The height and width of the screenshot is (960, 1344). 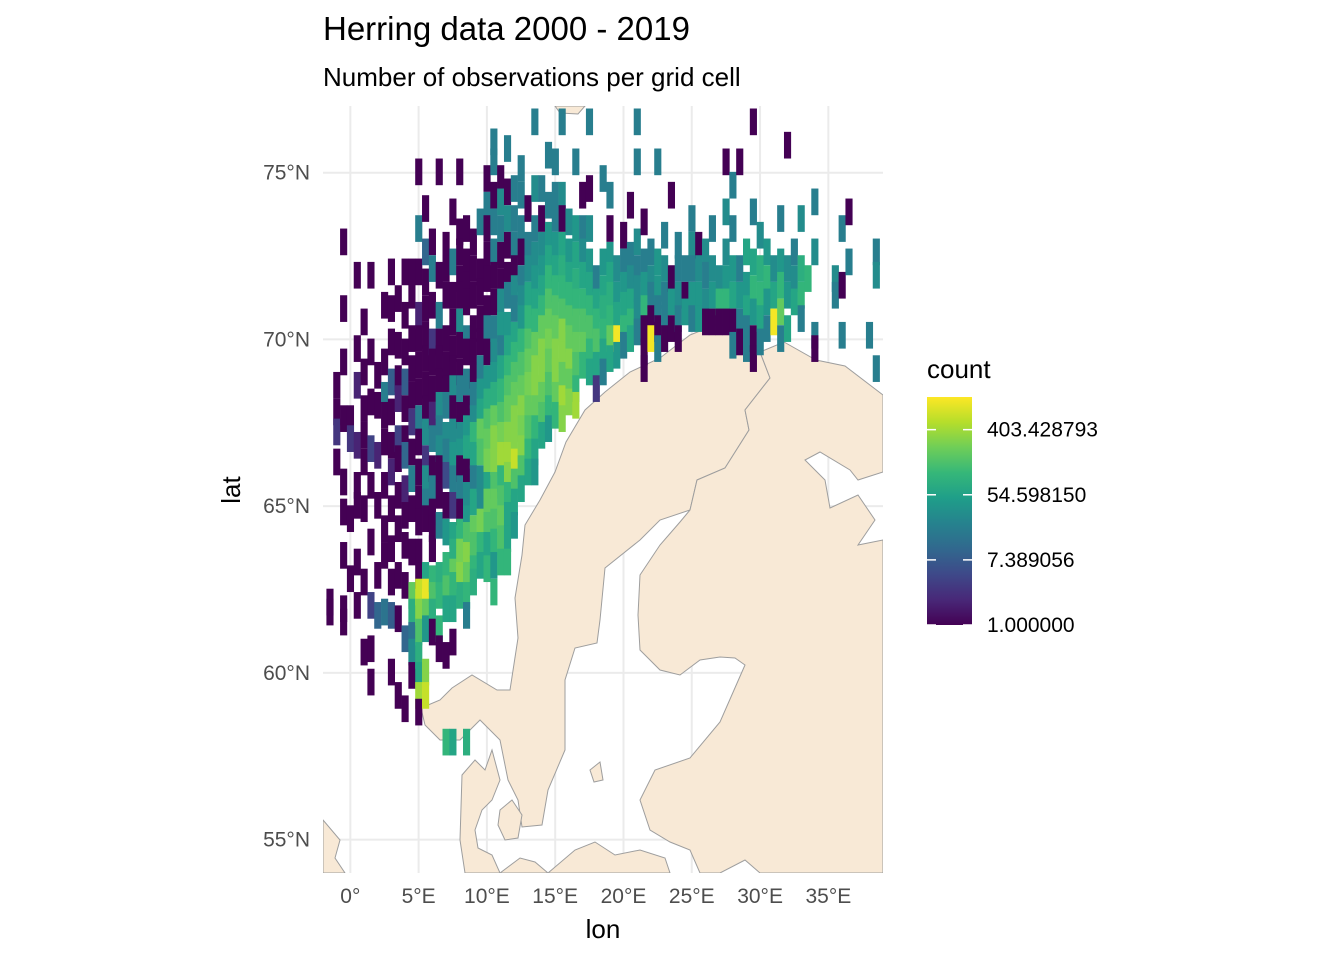 What do you see at coordinates (624, 896) in the screenshot?
I see `x-tick-label: 20°E` at bounding box center [624, 896].